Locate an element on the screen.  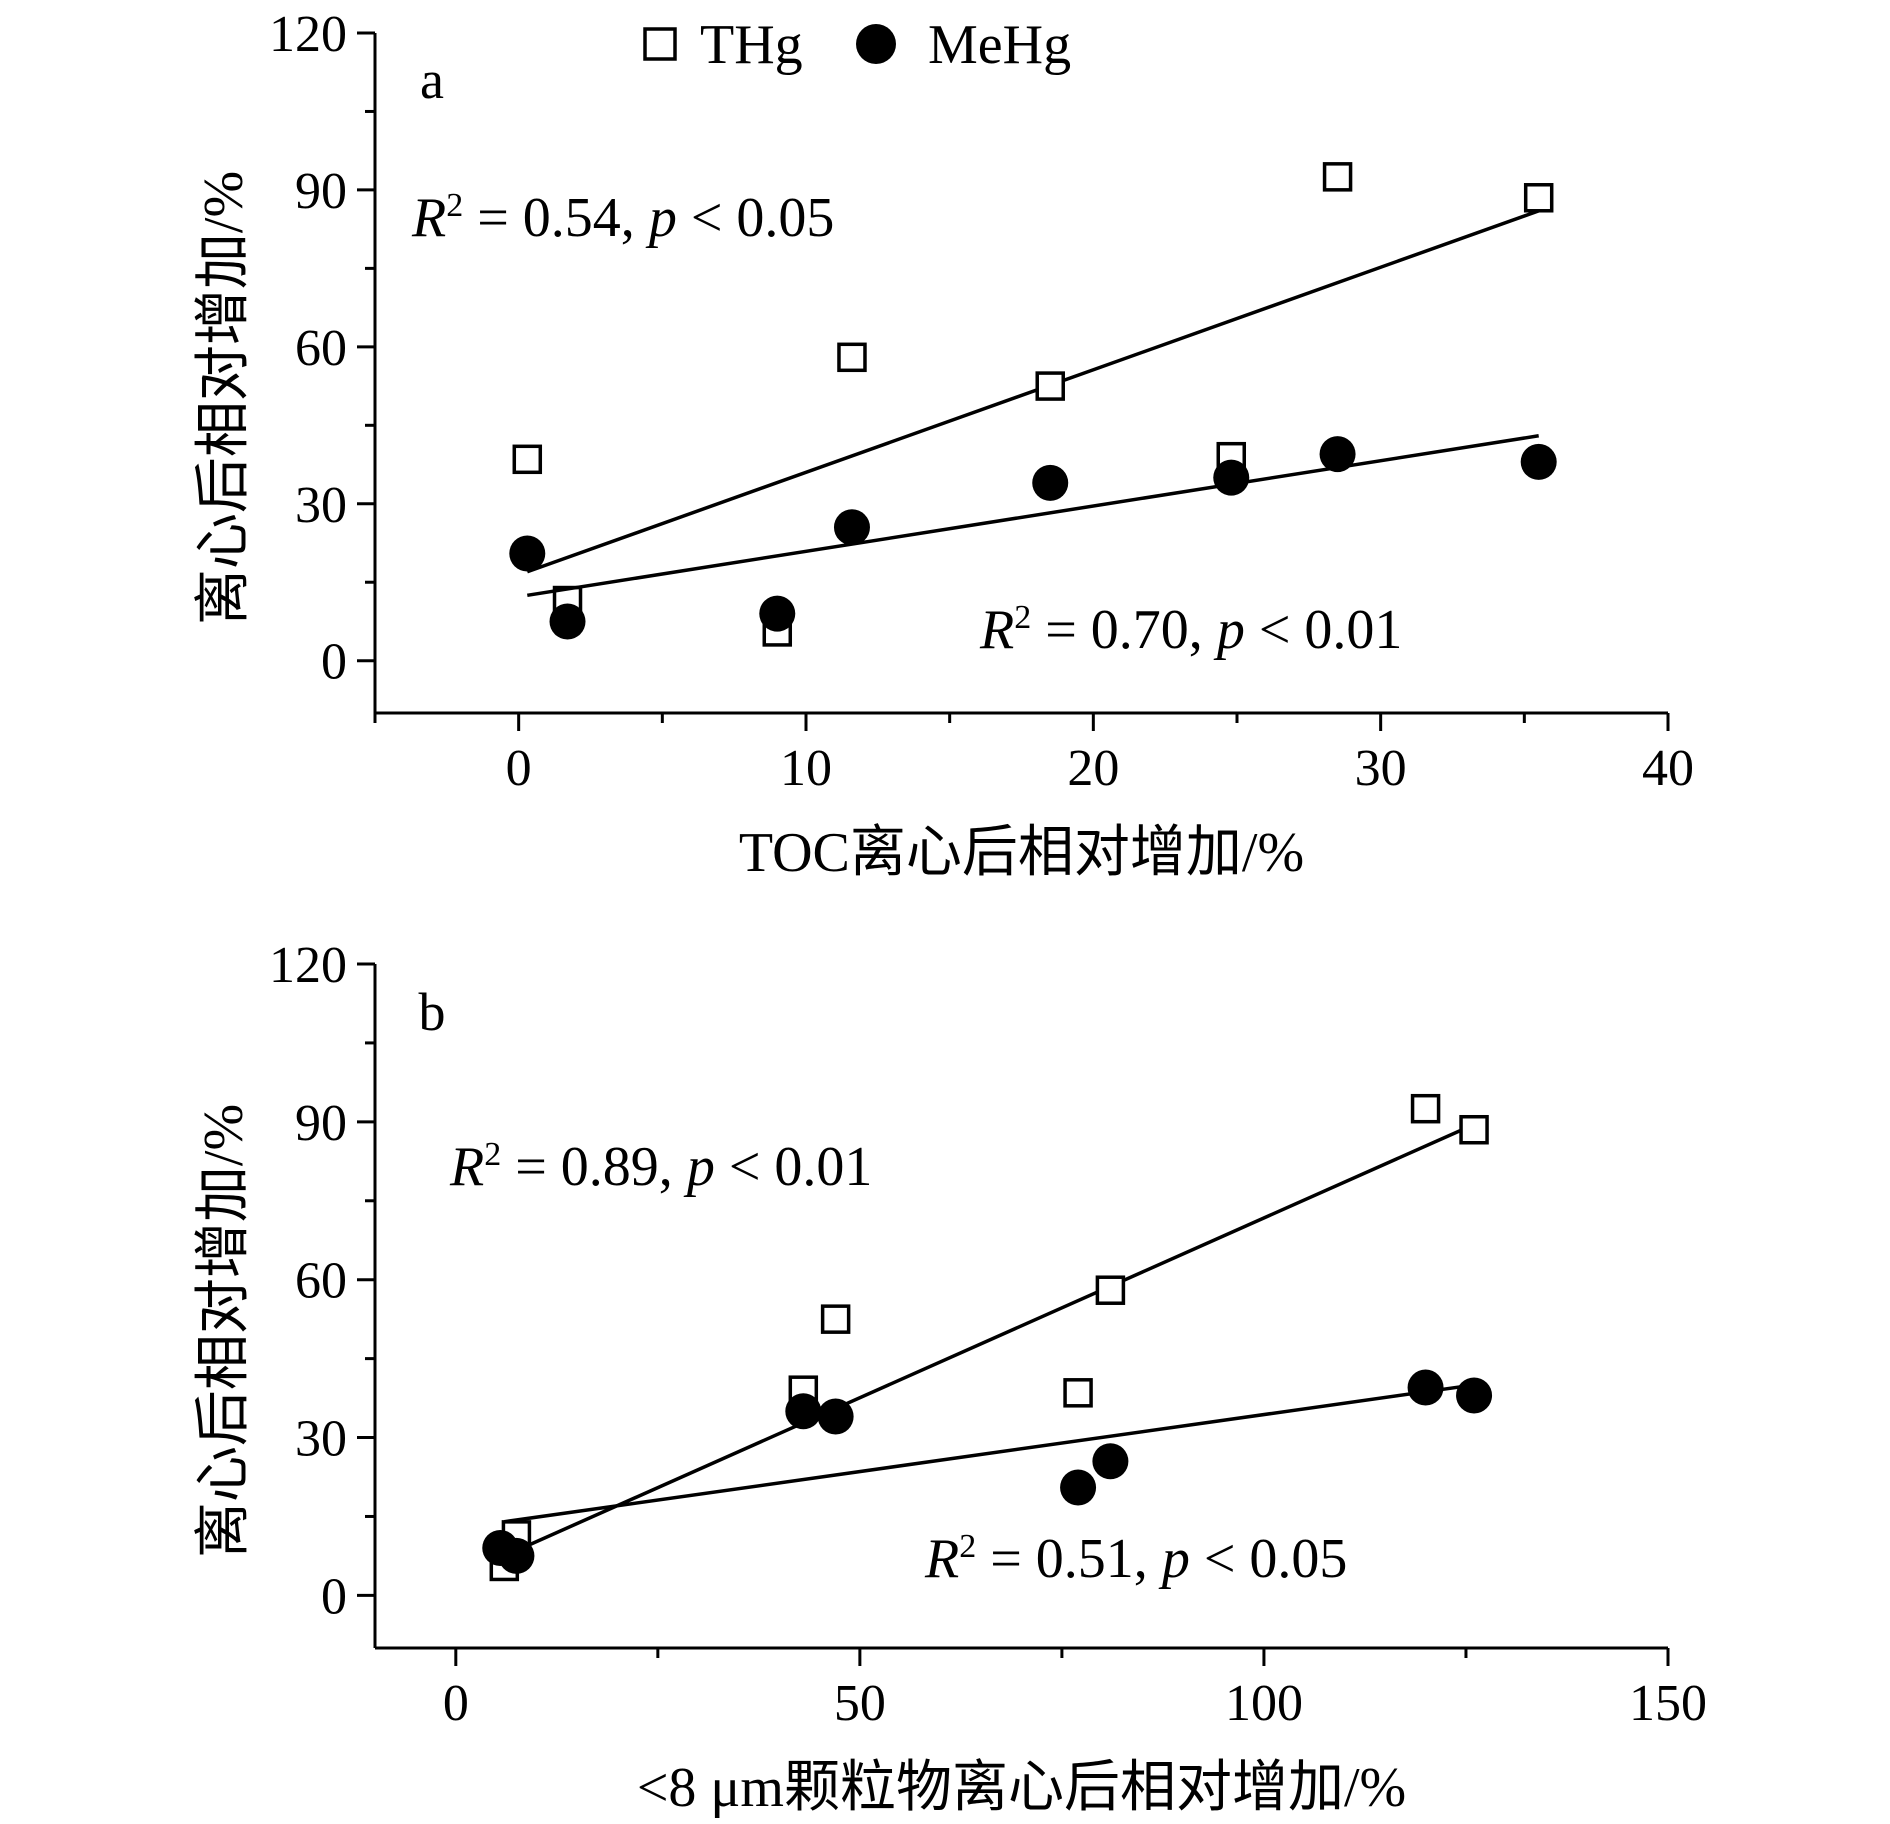
panel-letter: a is located at coordinates (432, 80).